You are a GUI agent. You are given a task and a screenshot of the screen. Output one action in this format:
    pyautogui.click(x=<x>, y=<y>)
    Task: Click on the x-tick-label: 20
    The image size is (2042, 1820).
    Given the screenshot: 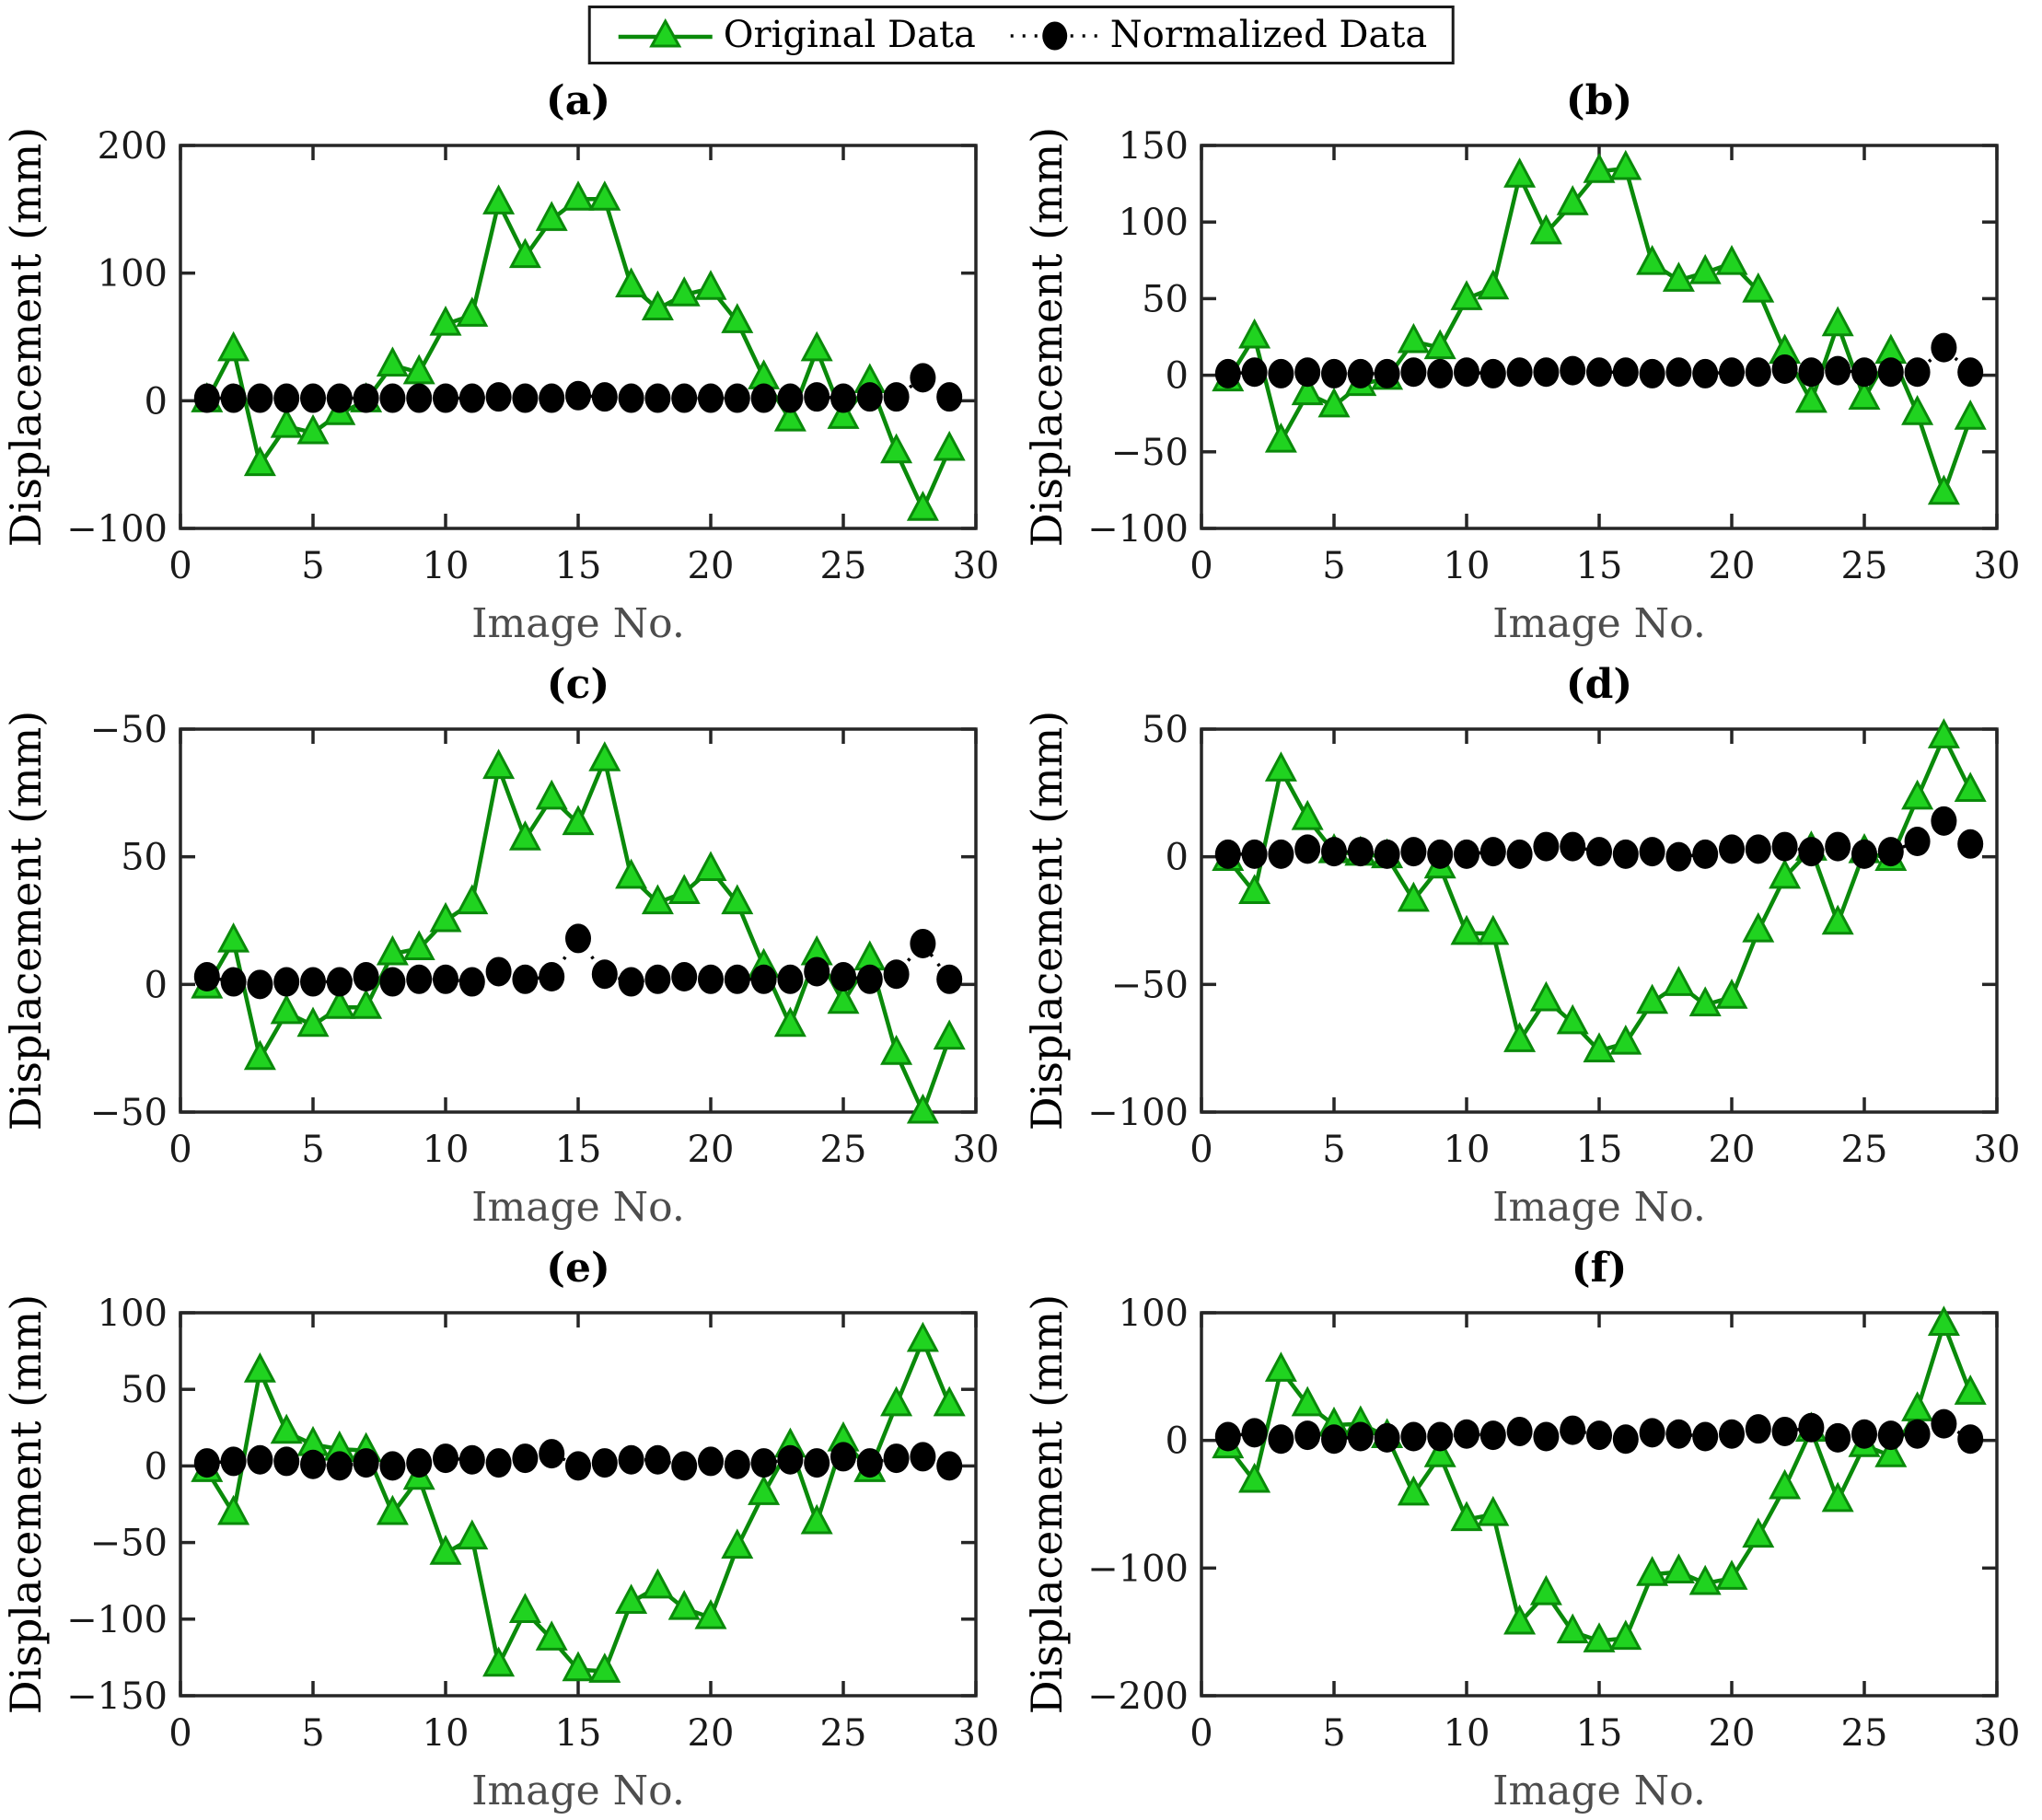 What is the action you would take?
    pyautogui.click(x=711, y=1150)
    